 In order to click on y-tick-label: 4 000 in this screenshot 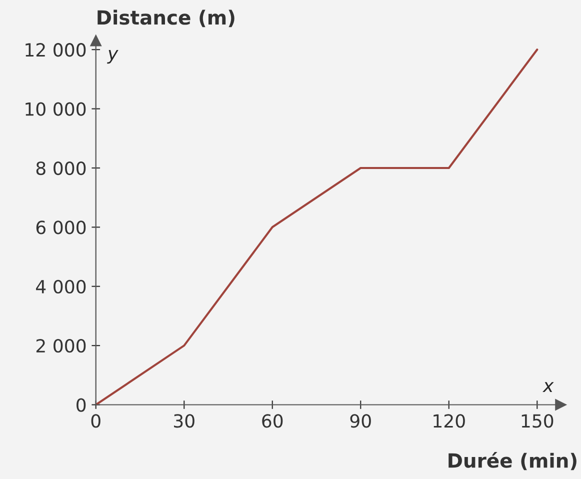, I will do `click(61, 287)`.